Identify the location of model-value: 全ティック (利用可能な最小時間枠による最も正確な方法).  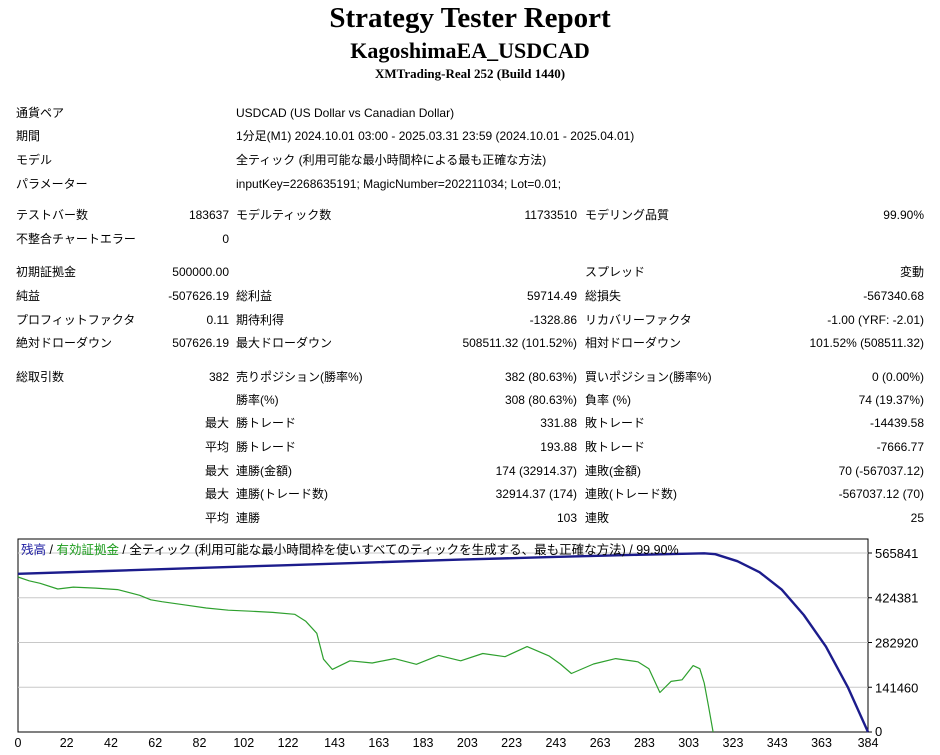
(391, 160).